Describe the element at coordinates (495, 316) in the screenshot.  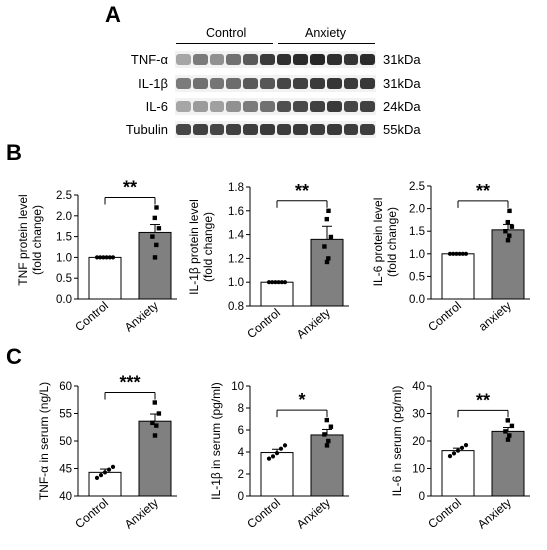
I see `x-tick-label: anxiety` at that location.